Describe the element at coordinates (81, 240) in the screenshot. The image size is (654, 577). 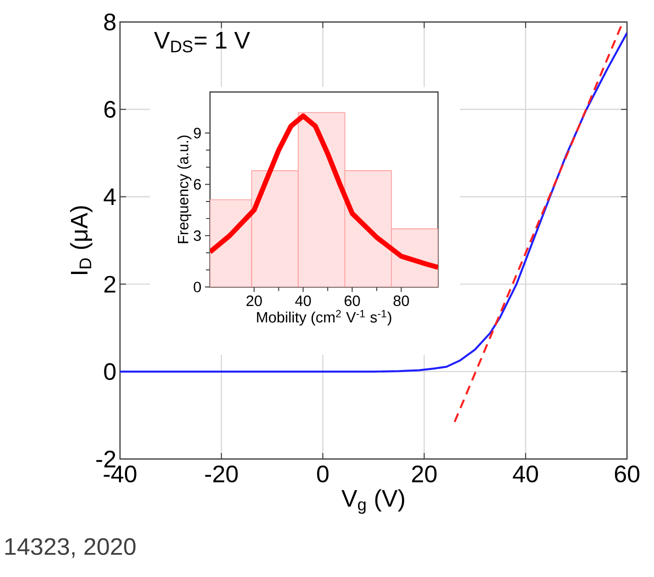
I see `y-axis-title: I$_{D}$ (μA)` at that location.